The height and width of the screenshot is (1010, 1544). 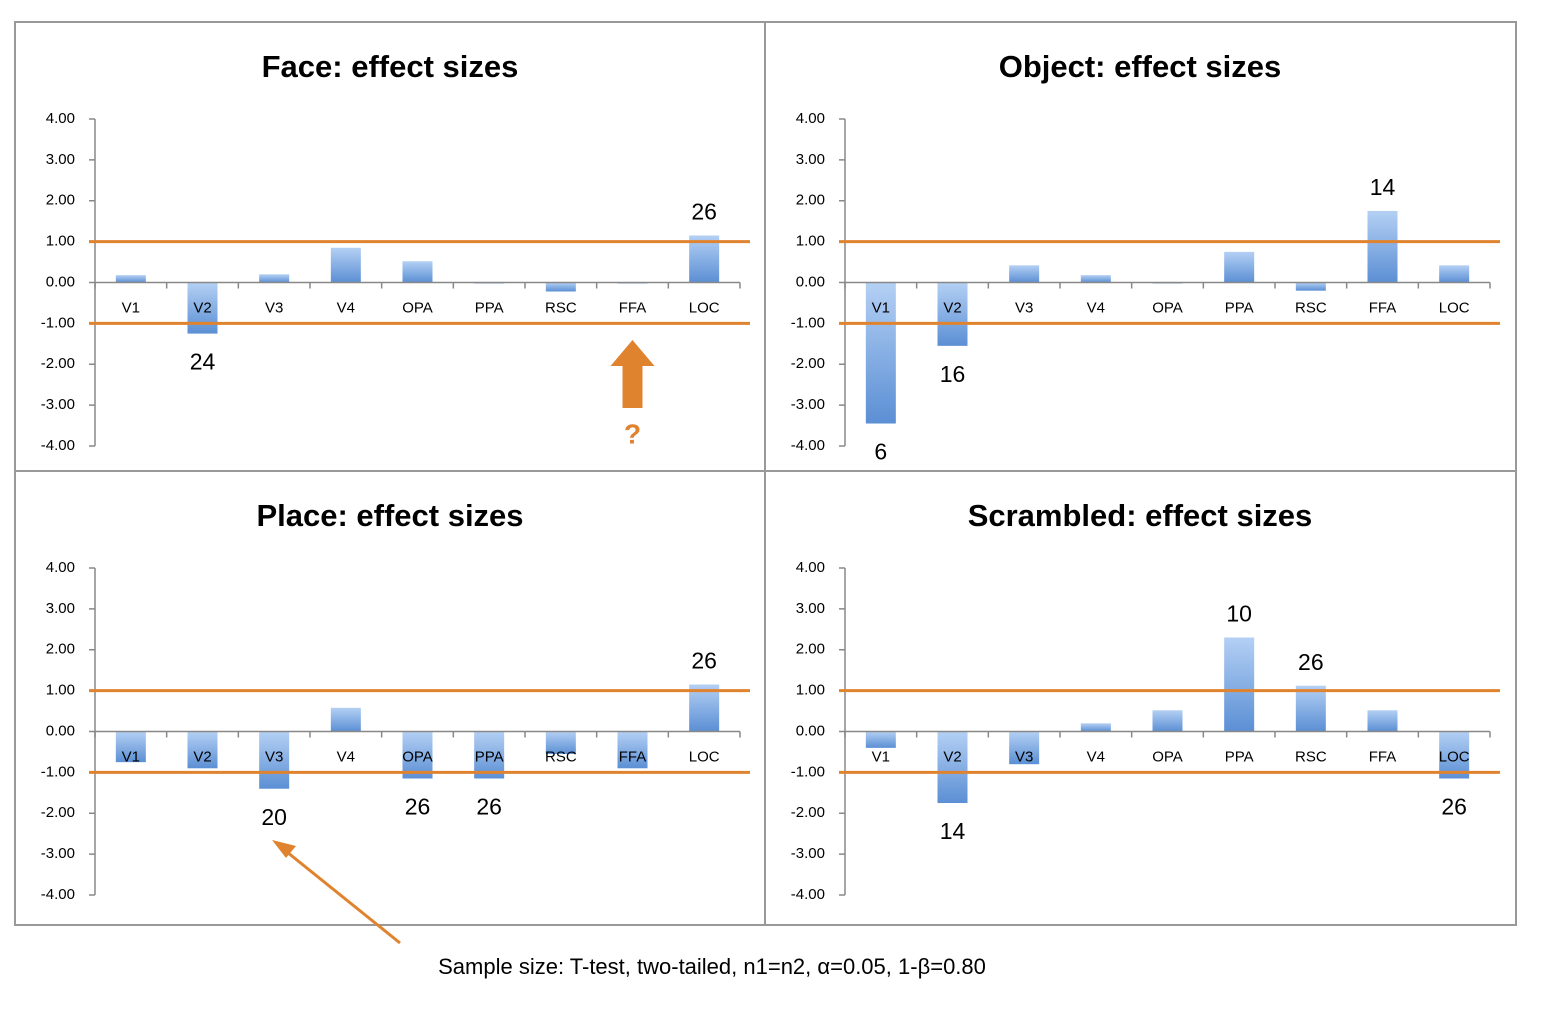 What do you see at coordinates (953, 831) in the screenshot?
I see `sample-size-label: 14` at bounding box center [953, 831].